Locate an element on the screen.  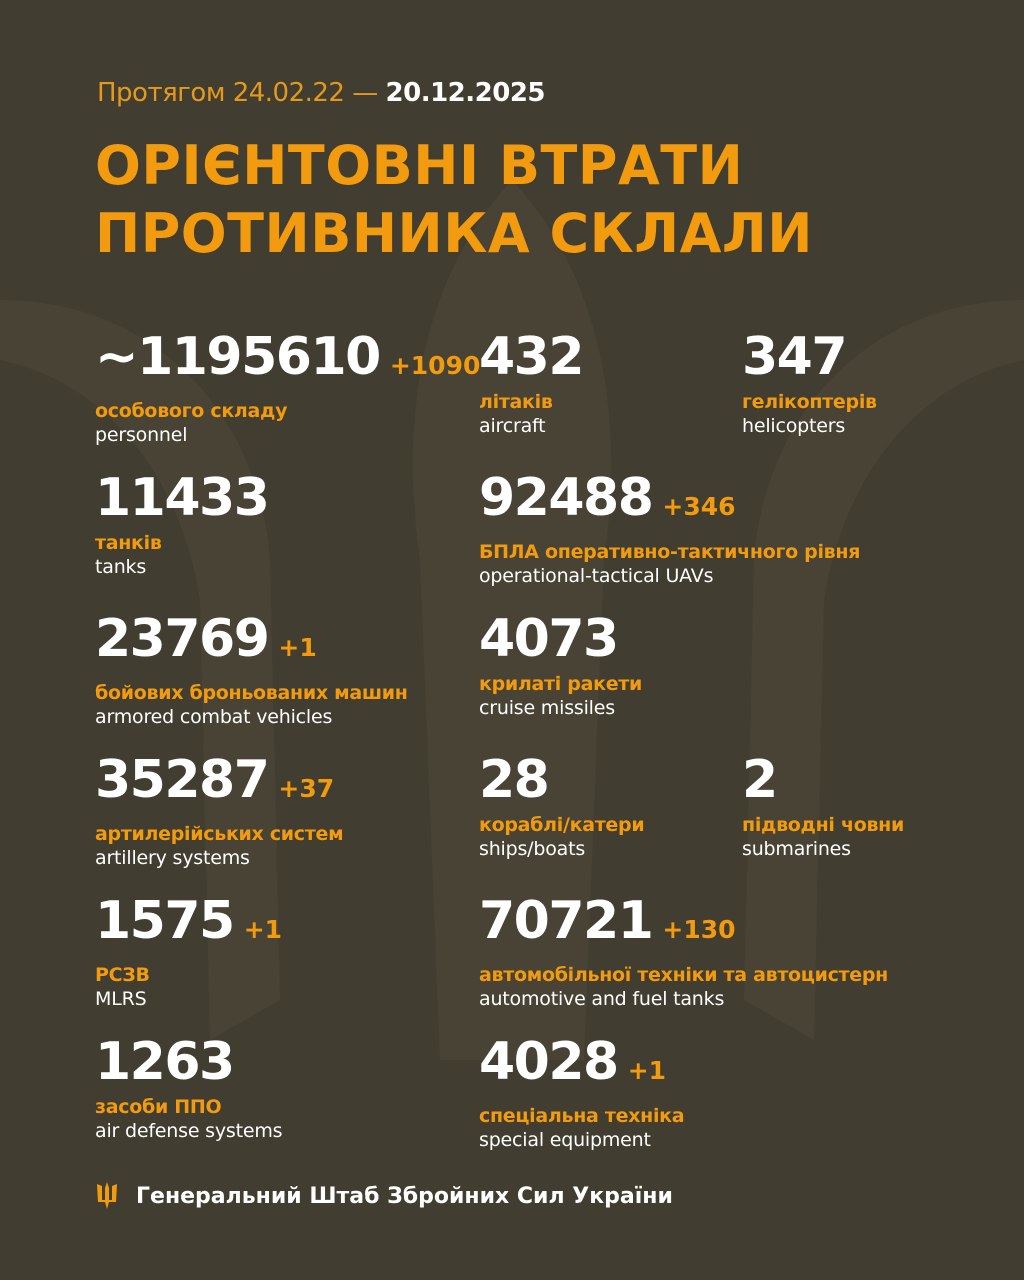
stat-delta: +130 is located at coordinates (699, 929).